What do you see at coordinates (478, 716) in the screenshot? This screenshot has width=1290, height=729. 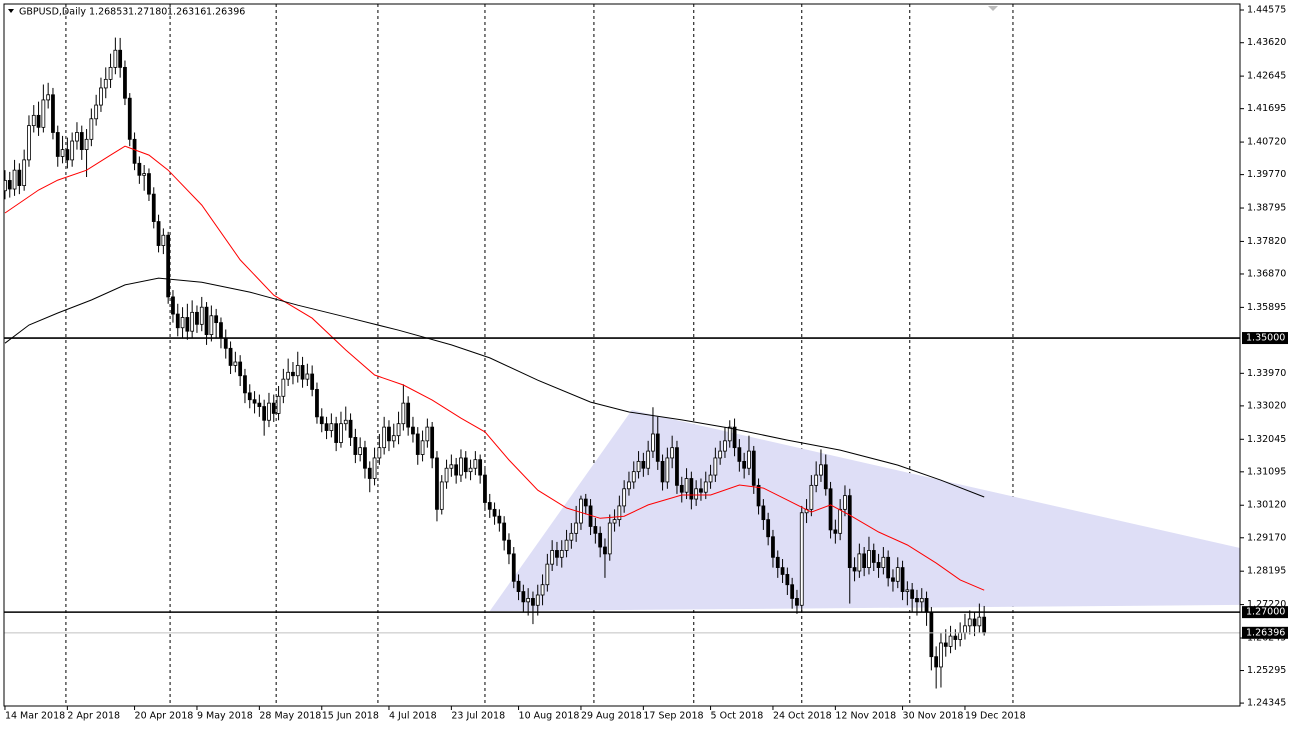 I see `x-tick-label: 23 Jul 2018` at bounding box center [478, 716].